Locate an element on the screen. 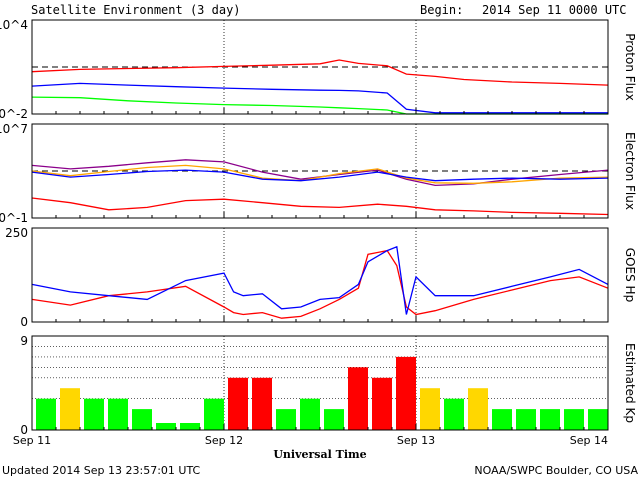 Image resolution: width=640 pixels, height=480 pixels. y-tick-label: 250 is located at coordinates (16, 233).